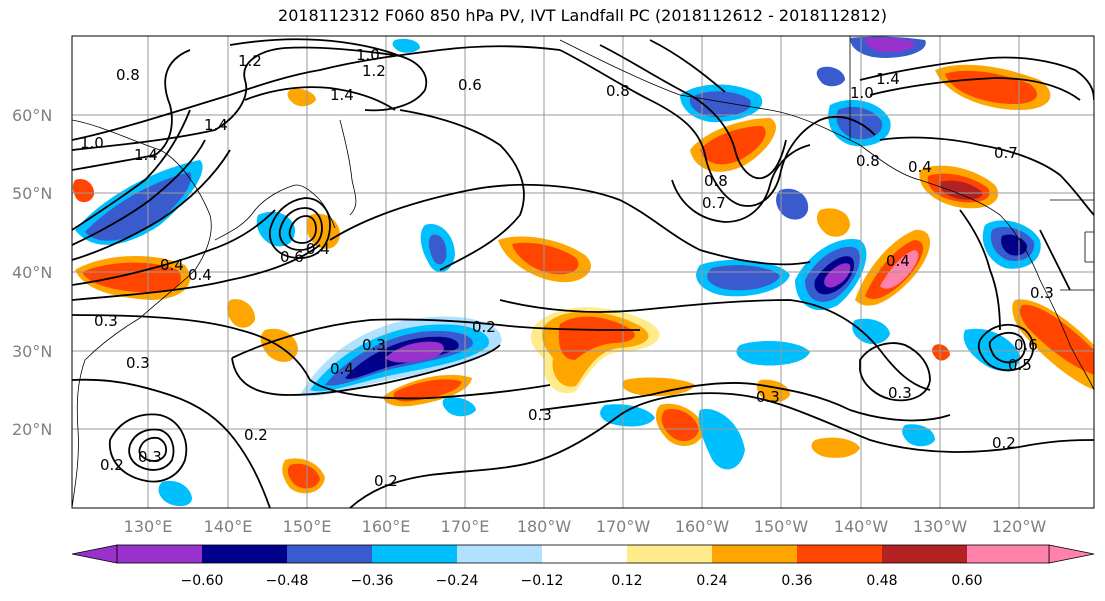 The width and height of the screenshot is (1105, 601). What do you see at coordinates (1019, 526) in the screenshot?
I see `lon-label: 120°W` at bounding box center [1019, 526].